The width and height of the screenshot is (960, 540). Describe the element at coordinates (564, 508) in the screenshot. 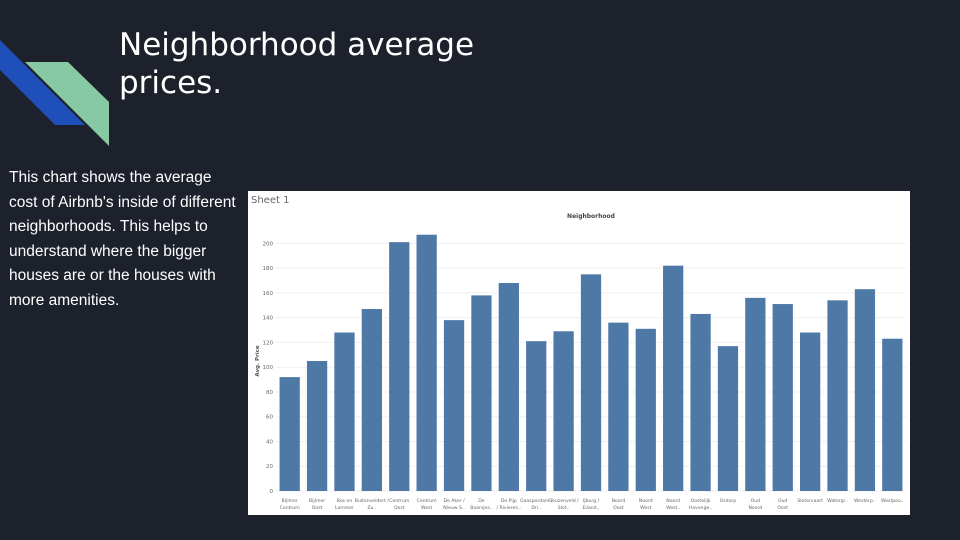

I see `x-tick-label: Slot..` at that location.